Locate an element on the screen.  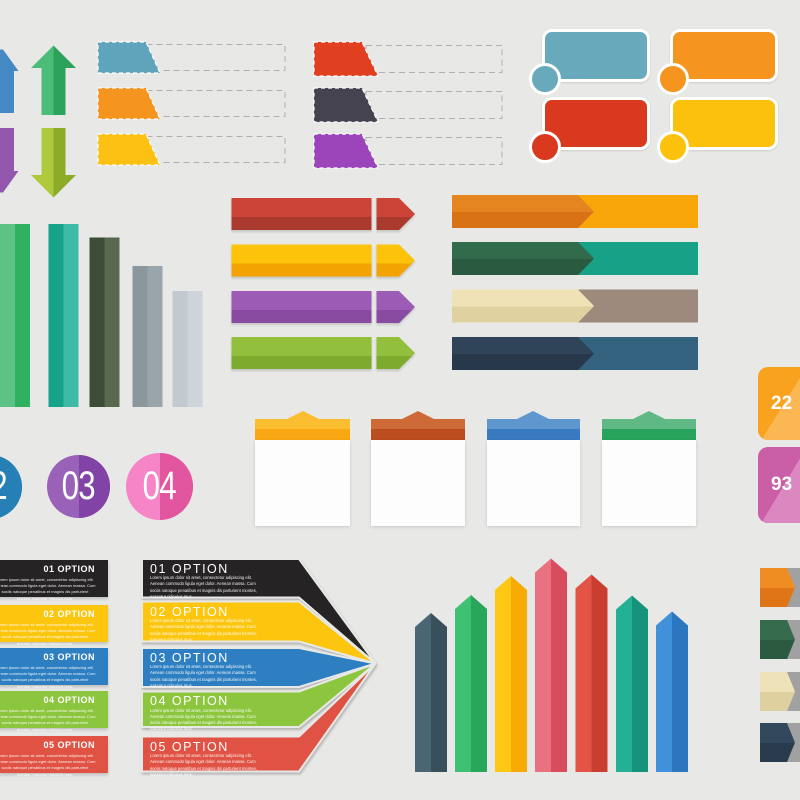
step-circle: 02 is located at coordinates (11, 486).